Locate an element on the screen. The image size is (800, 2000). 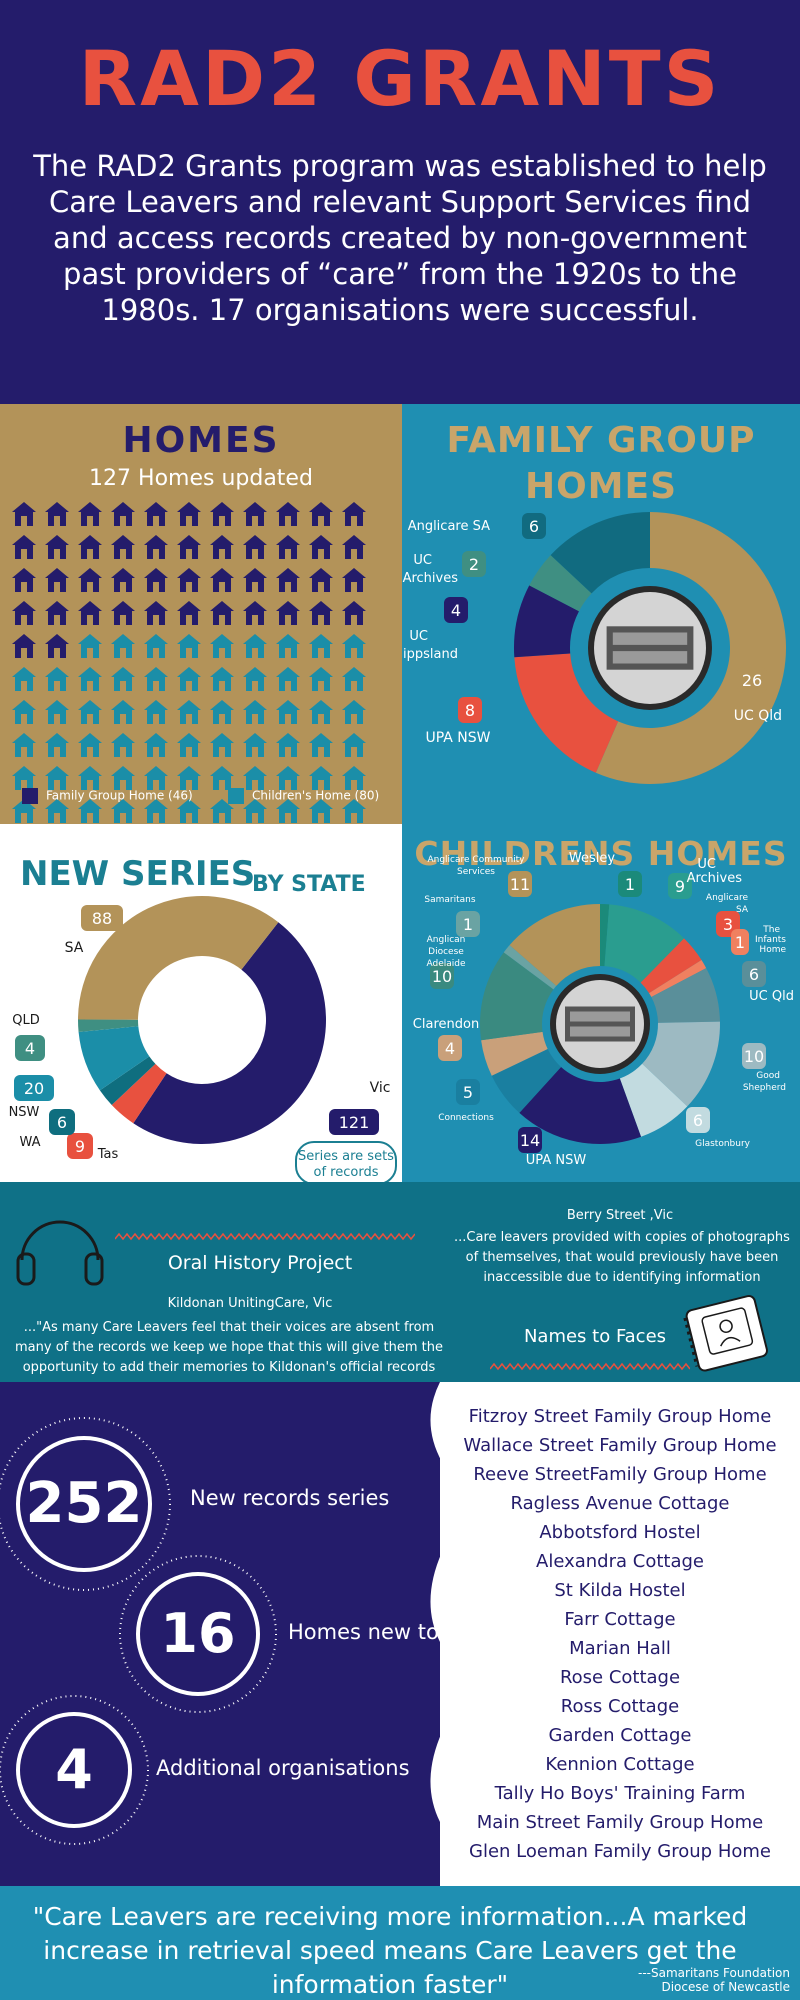
data-label: 3 is located at coordinates (728, 924).